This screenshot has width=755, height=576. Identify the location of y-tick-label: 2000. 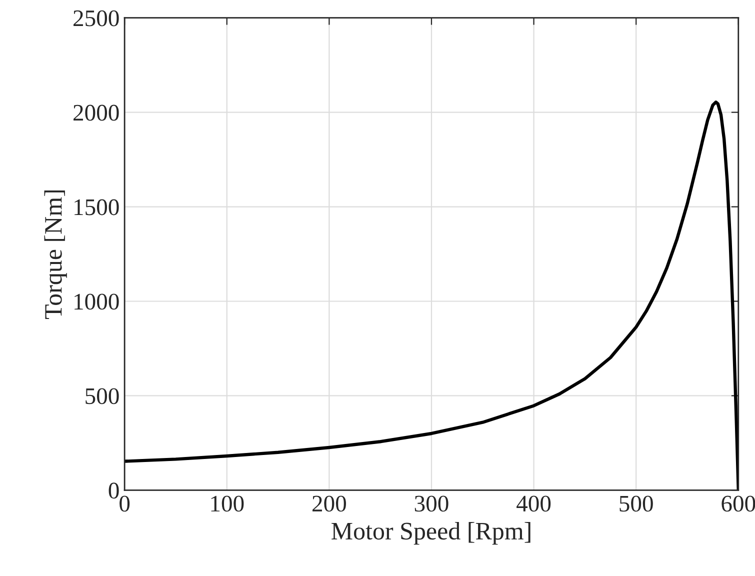
(96, 112).